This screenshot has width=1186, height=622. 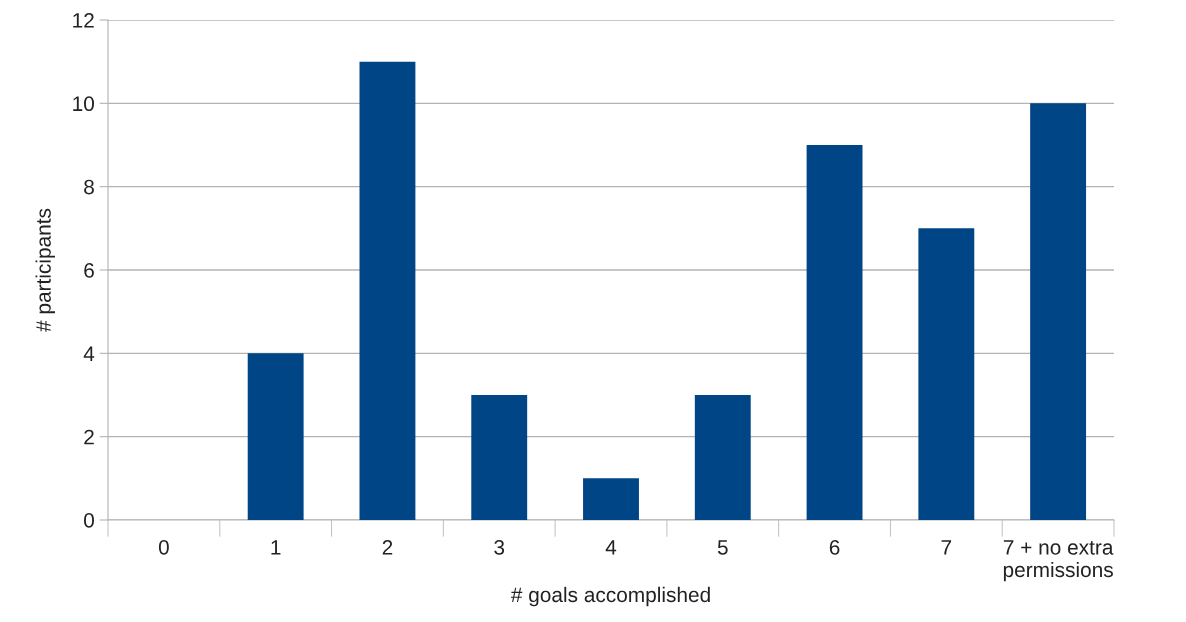 What do you see at coordinates (610, 596) in the screenshot?
I see `x-axis-title: # goals accomplished` at bounding box center [610, 596].